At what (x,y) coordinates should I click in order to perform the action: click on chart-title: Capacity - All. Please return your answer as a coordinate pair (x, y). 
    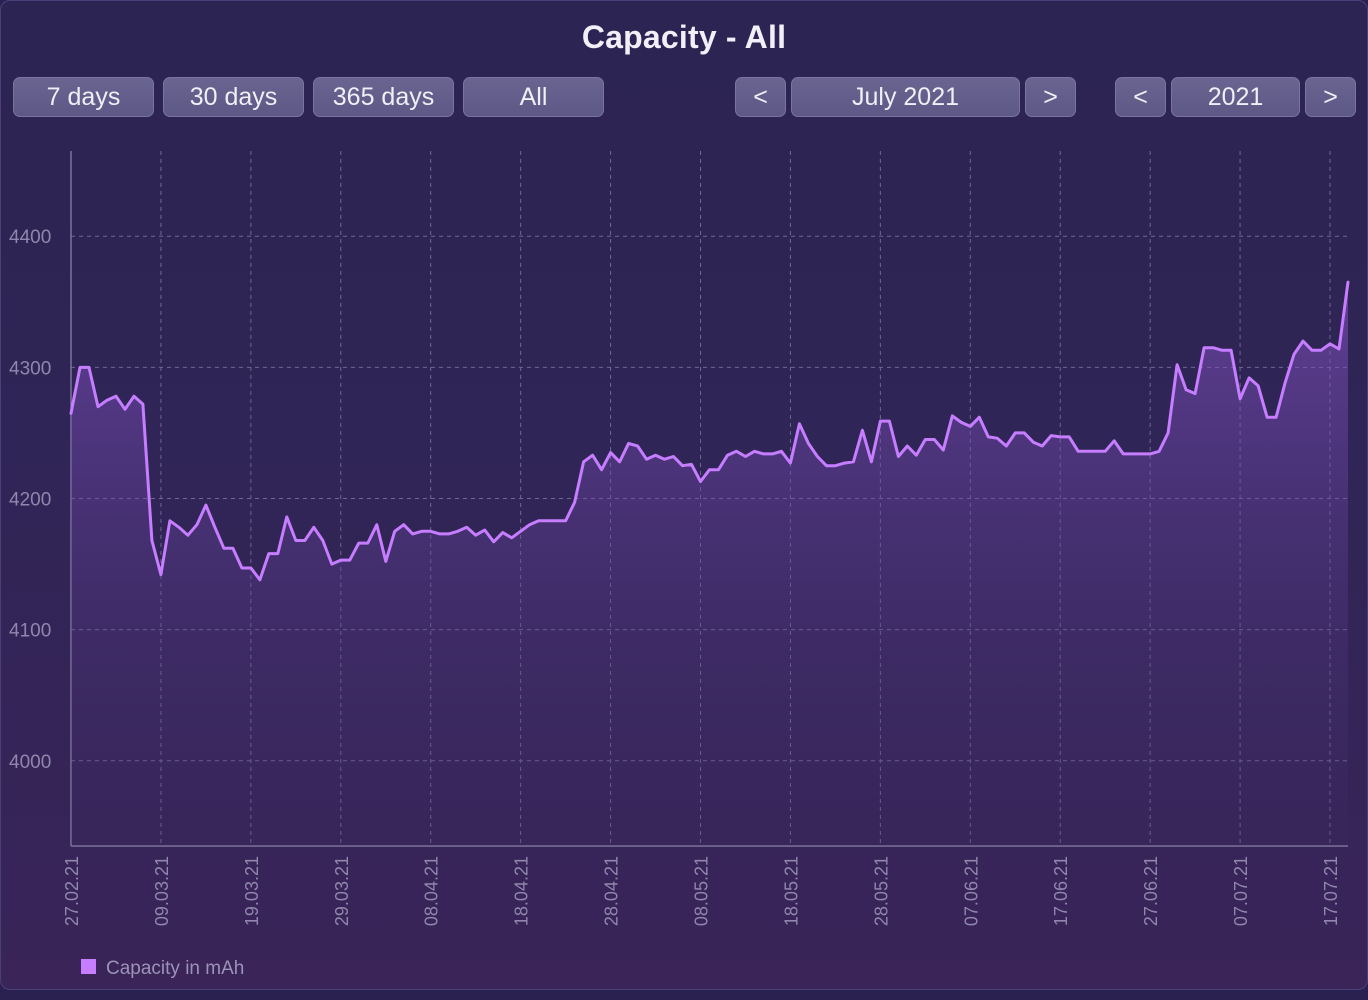
    Looking at the image, I should click on (684, 37).